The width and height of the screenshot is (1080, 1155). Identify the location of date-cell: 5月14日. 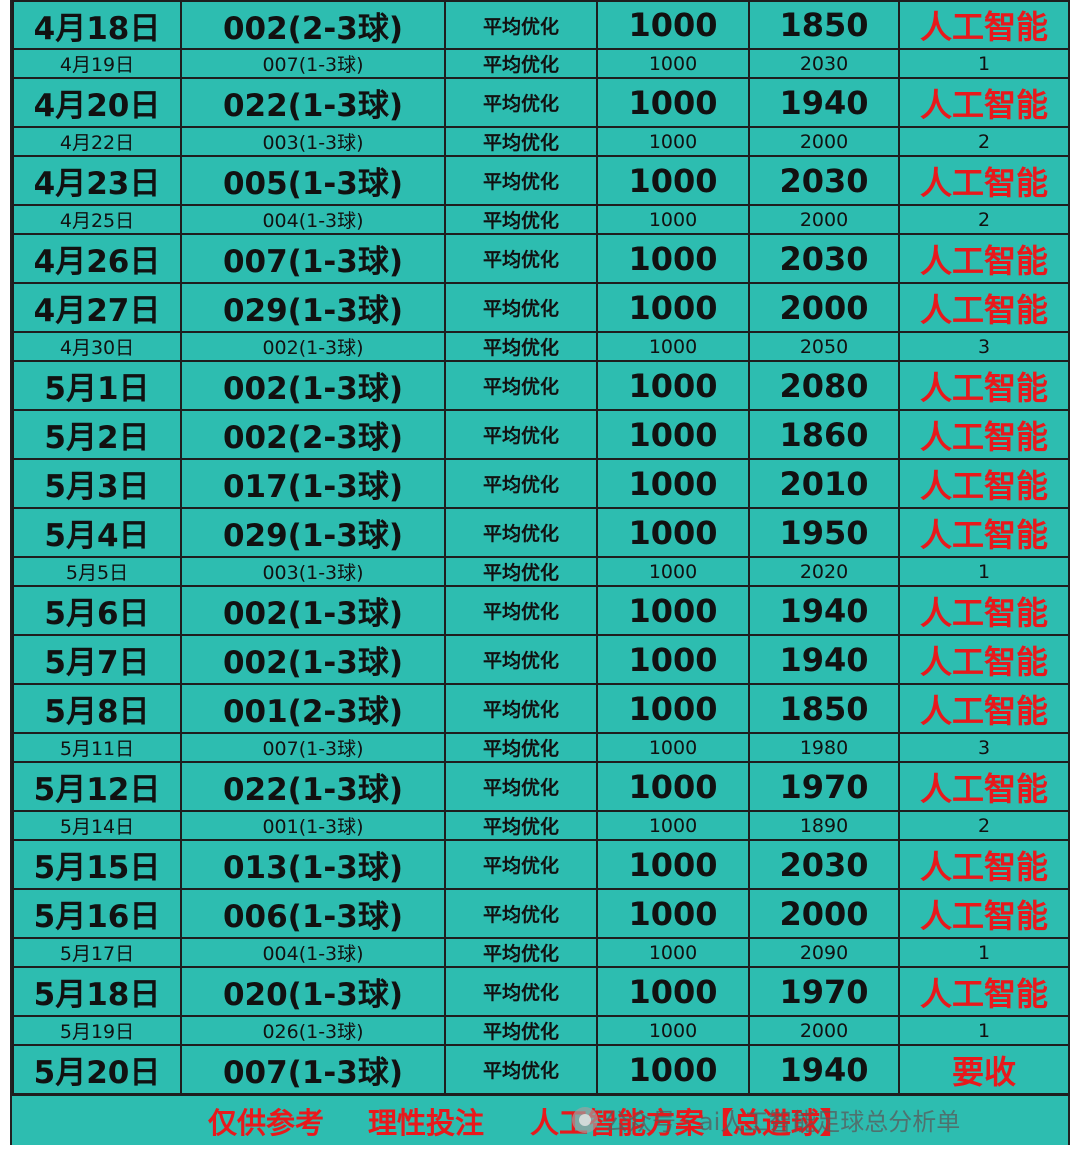
(97, 825).